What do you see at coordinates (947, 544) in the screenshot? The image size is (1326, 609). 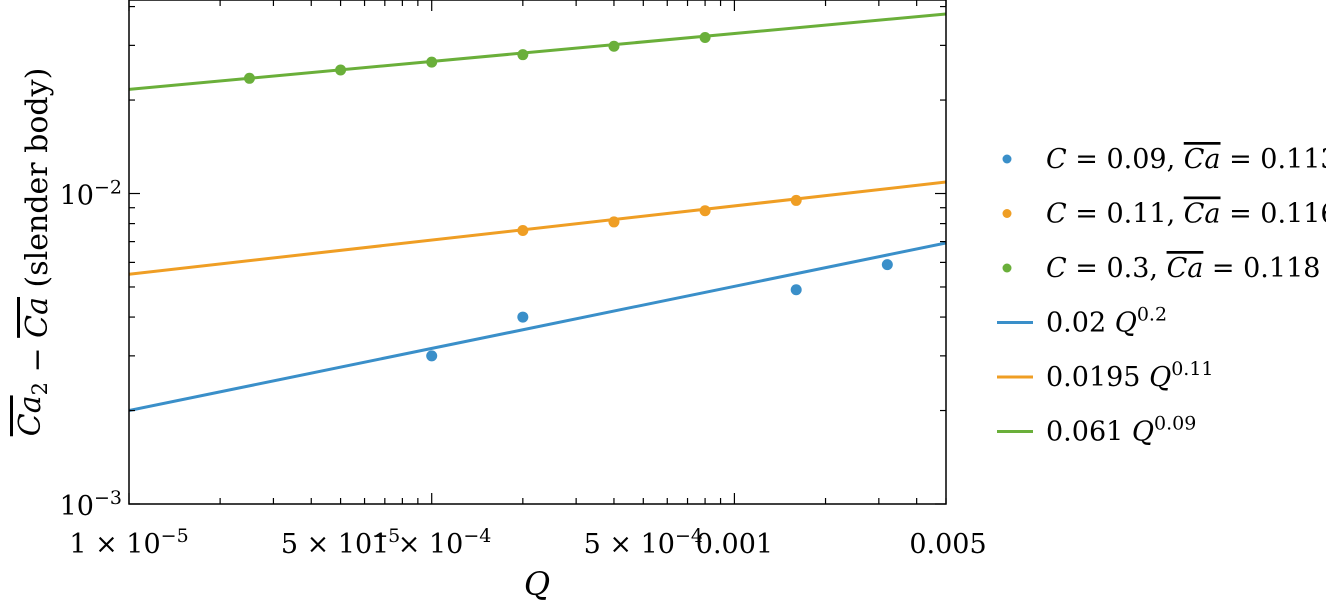 I see `x-tick-label: 0.005` at bounding box center [947, 544].